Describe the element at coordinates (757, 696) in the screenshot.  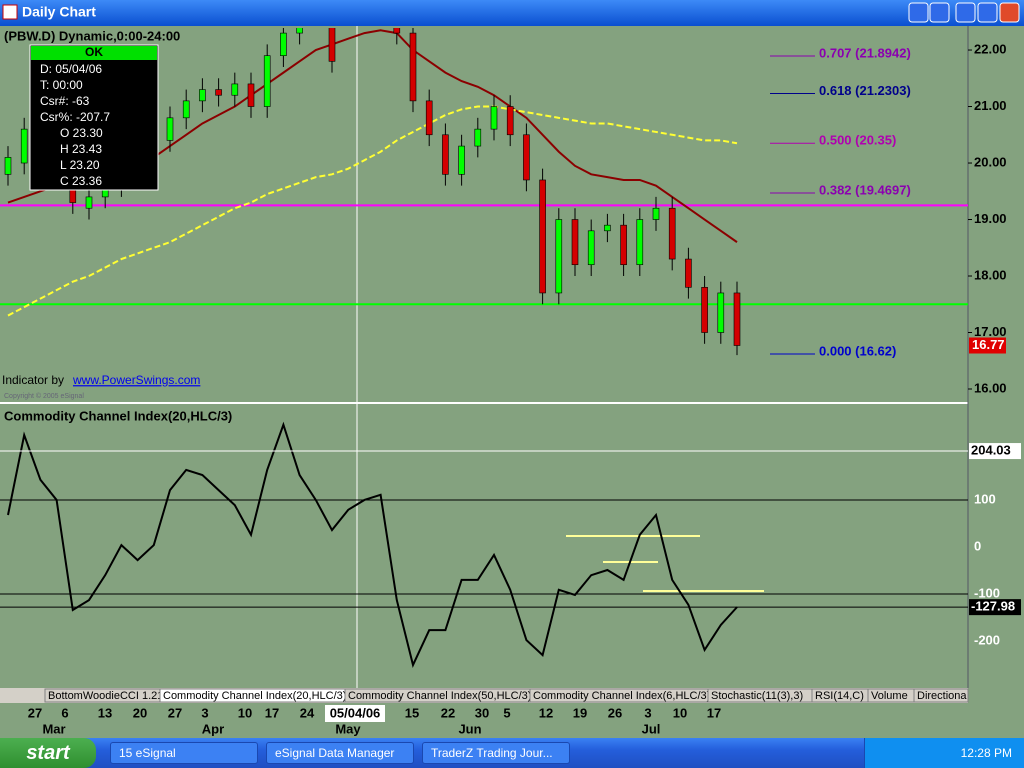
I see `tab-label: Stochastic(11(3),3)` at that location.